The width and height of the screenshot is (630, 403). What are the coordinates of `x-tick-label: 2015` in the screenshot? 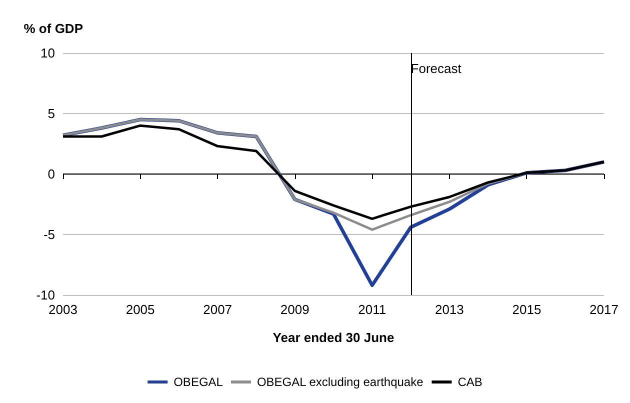 It's located at (527, 309).